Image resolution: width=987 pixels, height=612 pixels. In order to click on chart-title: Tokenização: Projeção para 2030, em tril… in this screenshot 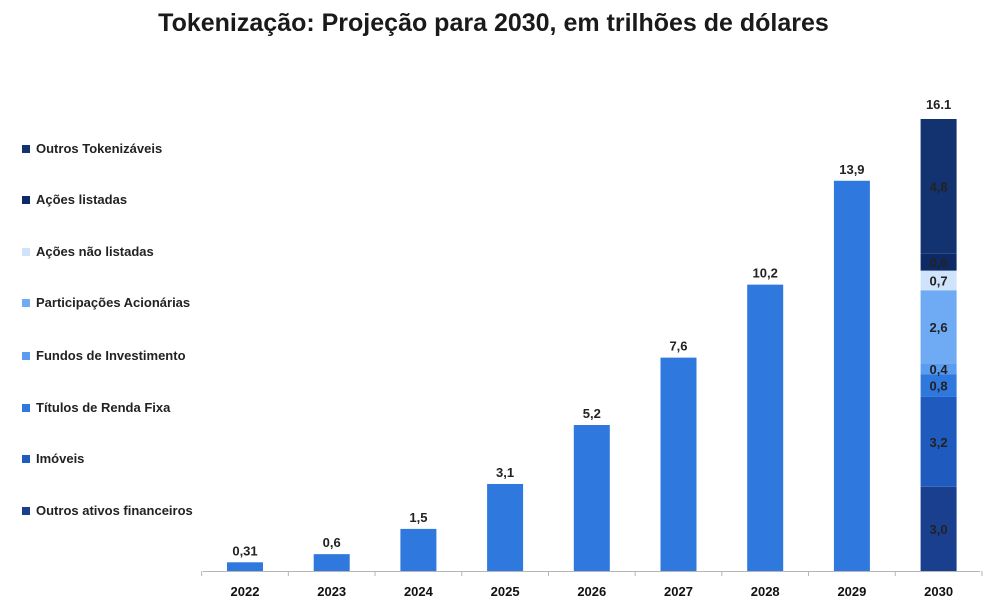, I will do `click(493, 23)`.